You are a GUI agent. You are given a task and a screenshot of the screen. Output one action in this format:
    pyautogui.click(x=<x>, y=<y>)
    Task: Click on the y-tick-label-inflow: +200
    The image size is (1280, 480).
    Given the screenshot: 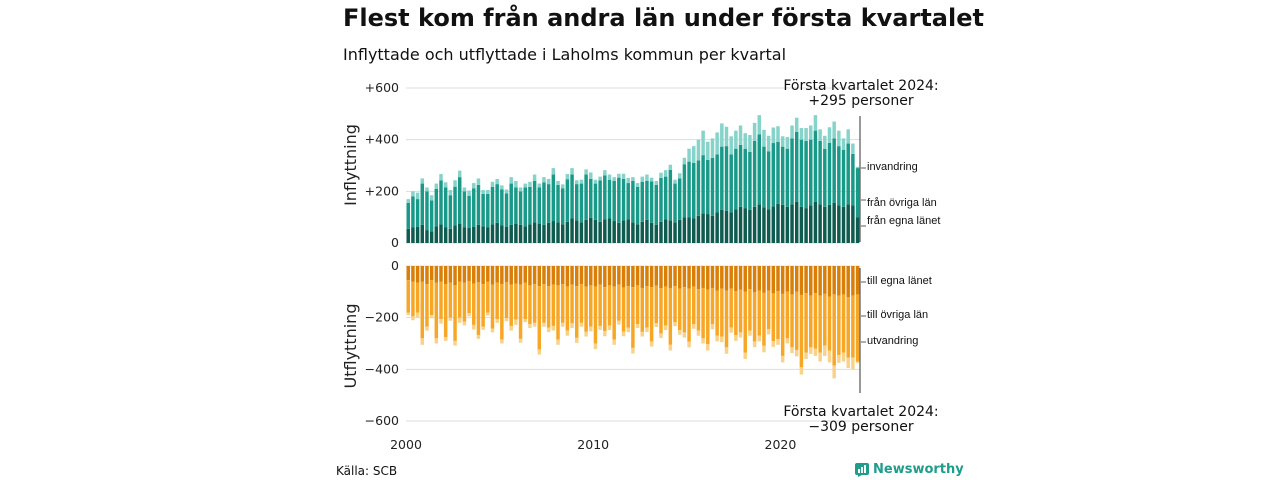 What is the action you would take?
    pyautogui.click(x=382, y=190)
    